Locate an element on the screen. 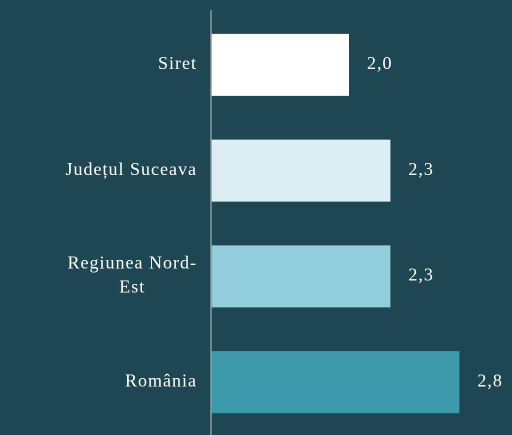  category-label: Siret is located at coordinates (177, 63).